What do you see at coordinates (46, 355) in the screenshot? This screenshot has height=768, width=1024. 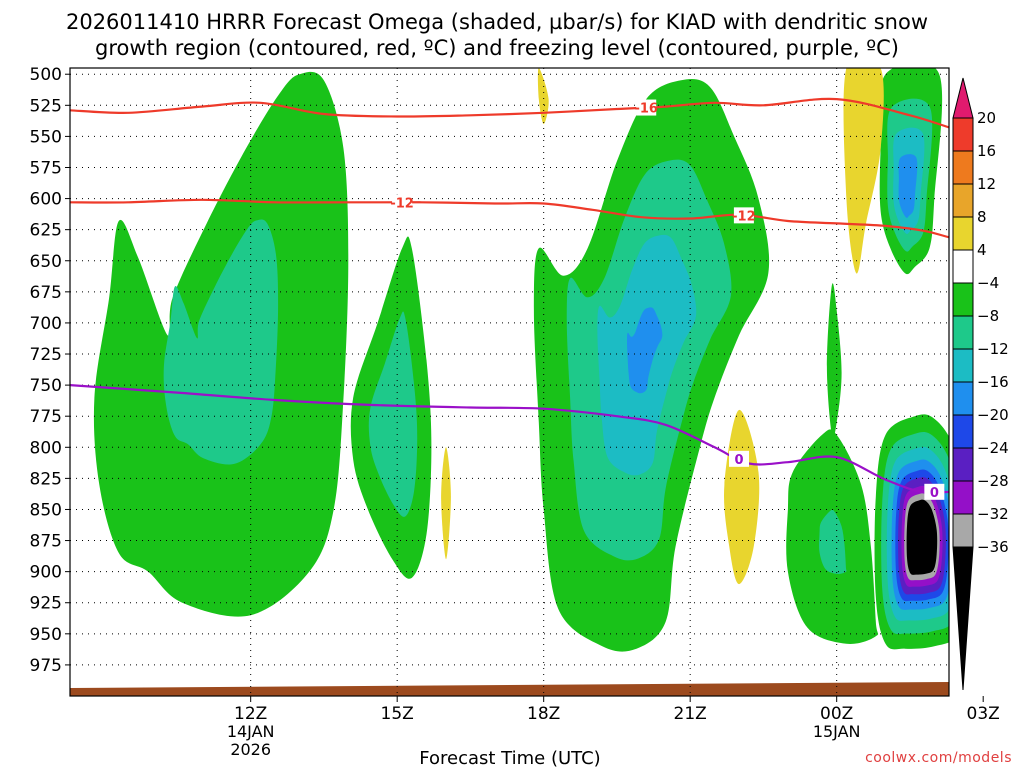 I see `y-tick-label: 725` at bounding box center [46, 355].